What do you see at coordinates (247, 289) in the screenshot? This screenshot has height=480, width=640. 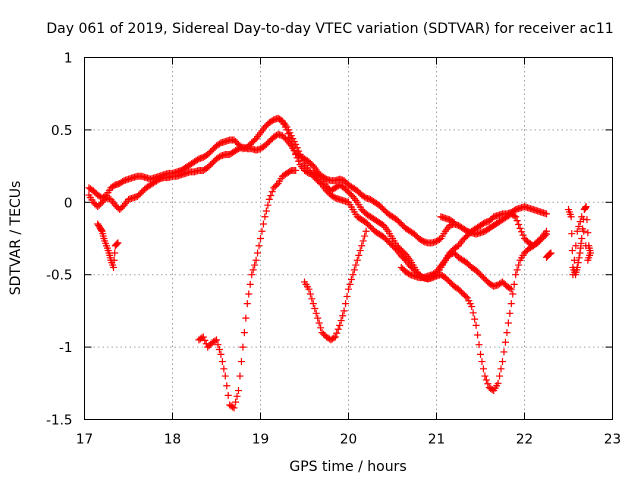 I see `series-track-d` at bounding box center [247, 289].